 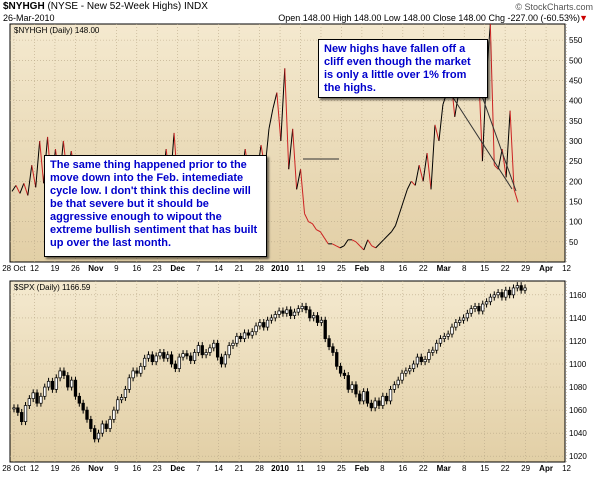 I want to click on x-tick-label: 26, so click(x=75, y=468).